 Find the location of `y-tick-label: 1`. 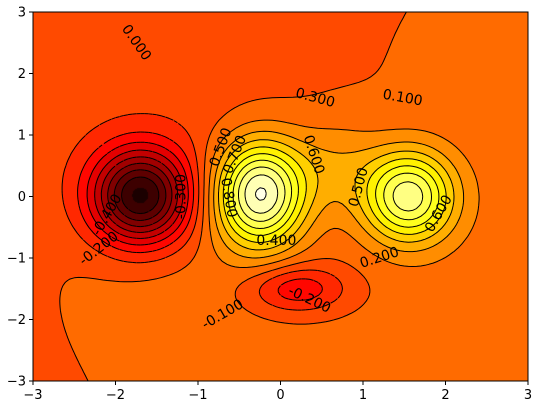

y-tick-label: 1 is located at coordinates (22, 136).